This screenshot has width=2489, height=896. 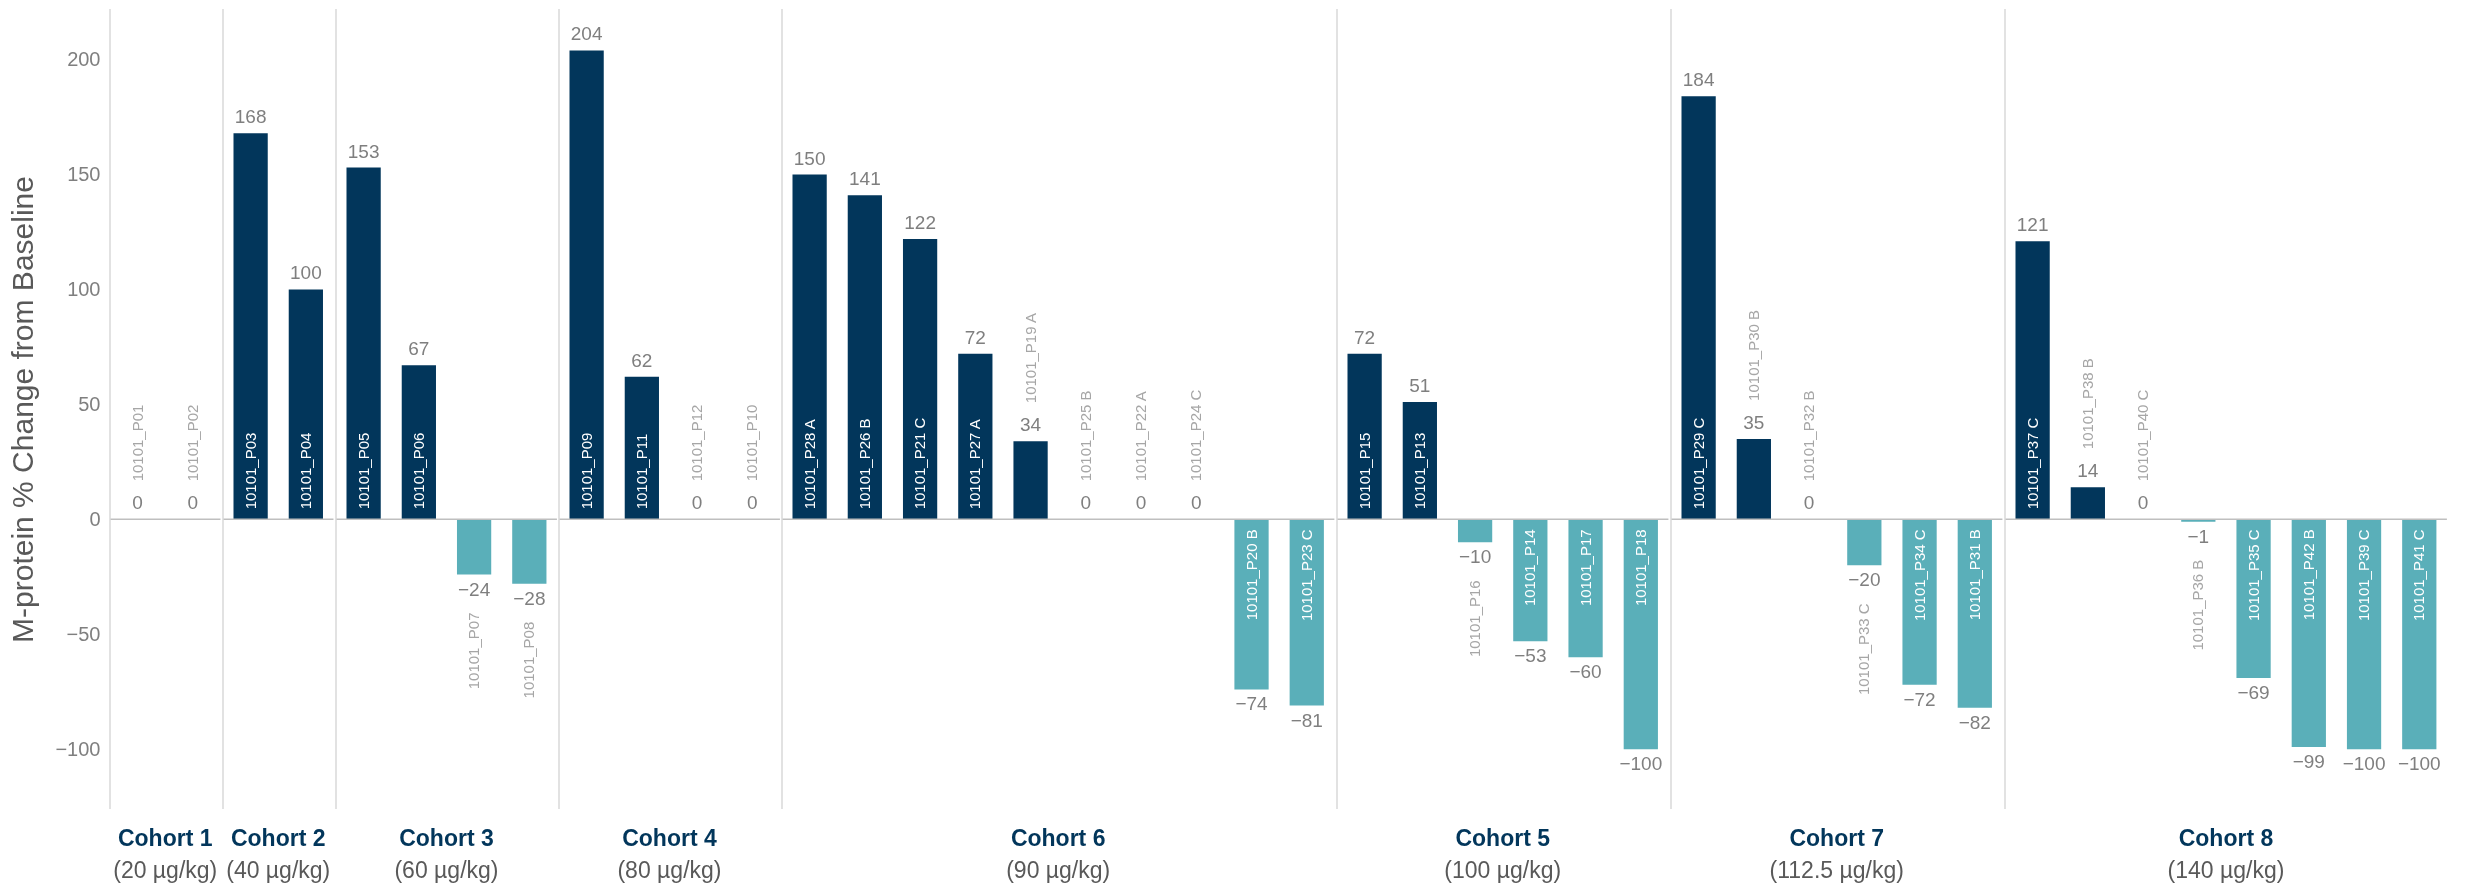 What do you see at coordinates (474, 651) in the screenshot?
I see `category-label: 10101_P07` at bounding box center [474, 651].